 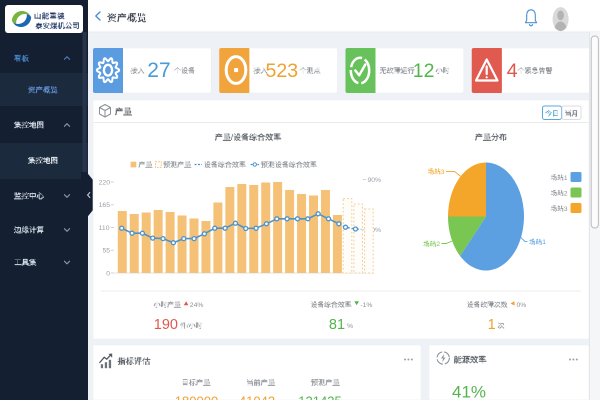 I want to click on svg-text: 90%, so click(x=375, y=180).